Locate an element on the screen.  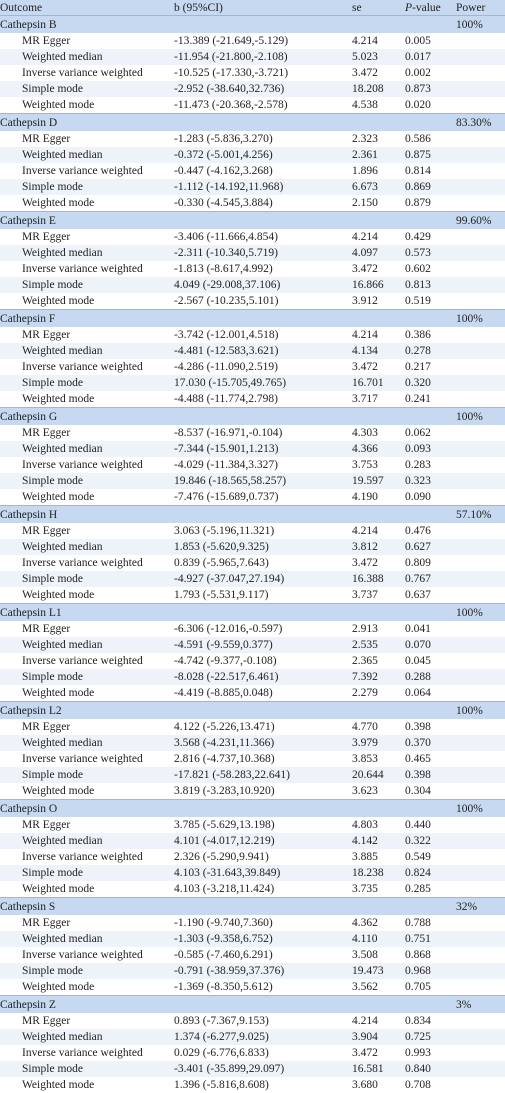
table-row: MR Egger -1.190 (-9.740,7.360) 4.362 0.788 is located at coordinates (252, 923).